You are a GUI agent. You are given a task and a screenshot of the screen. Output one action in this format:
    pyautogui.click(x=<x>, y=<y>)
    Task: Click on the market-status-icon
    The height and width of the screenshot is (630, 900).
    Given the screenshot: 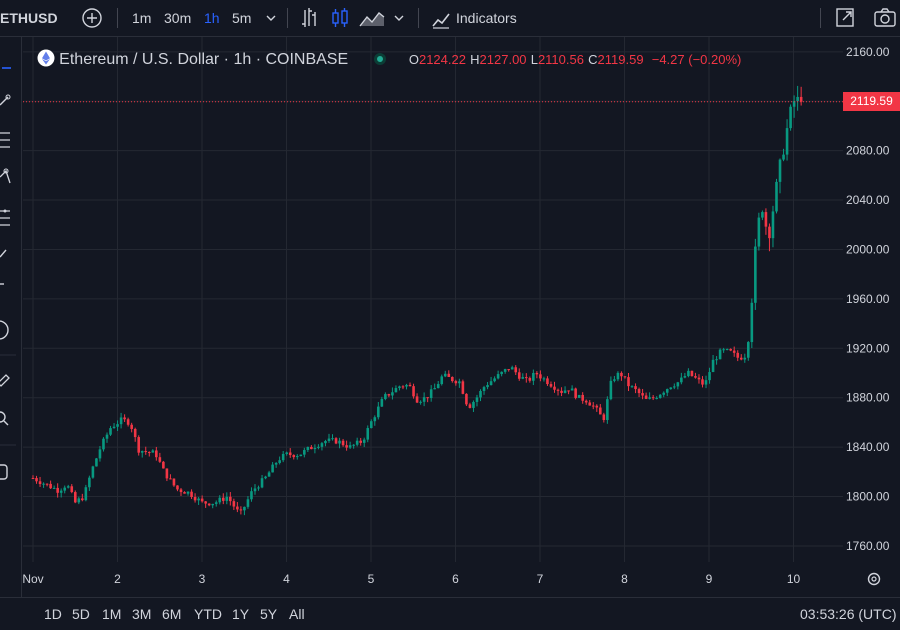 What is the action you would take?
    pyautogui.click(x=380, y=59)
    